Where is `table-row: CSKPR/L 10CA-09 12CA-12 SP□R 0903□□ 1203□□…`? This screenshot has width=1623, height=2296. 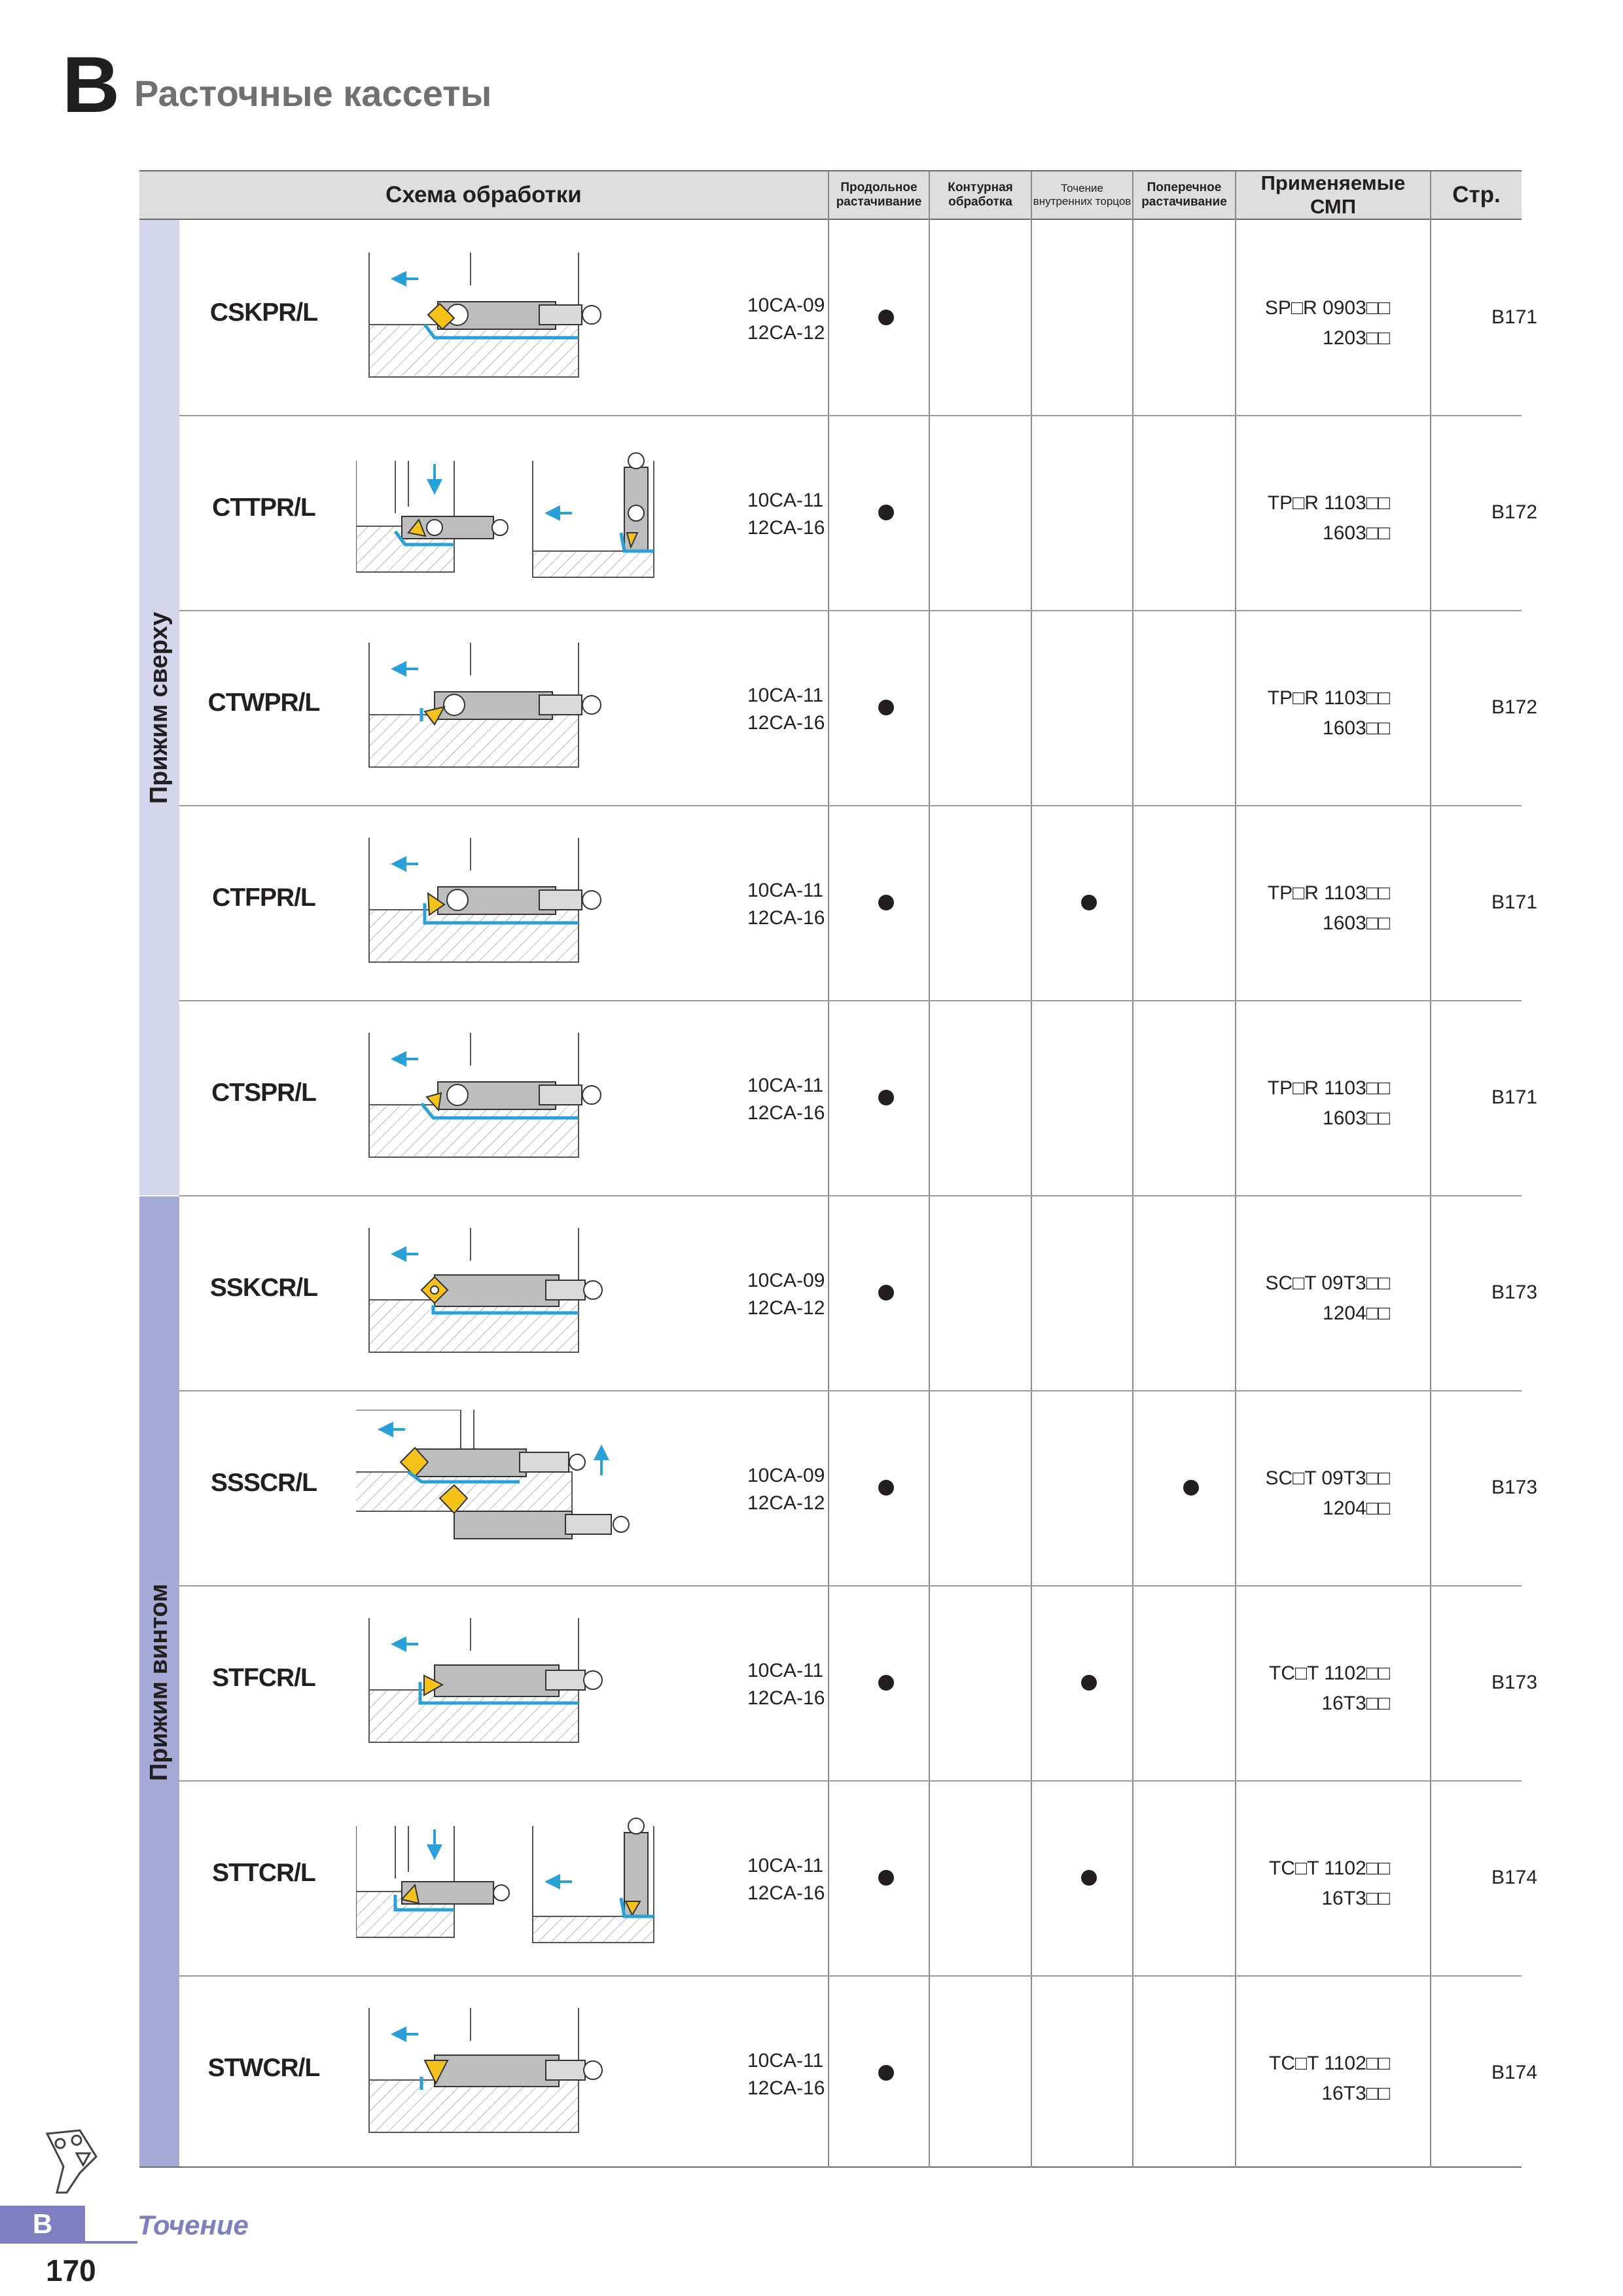
table-row: CSKPR/L 10CA-09 12CA-12 SP□R 0903□□ 1203□□… is located at coordinates (858, 317).